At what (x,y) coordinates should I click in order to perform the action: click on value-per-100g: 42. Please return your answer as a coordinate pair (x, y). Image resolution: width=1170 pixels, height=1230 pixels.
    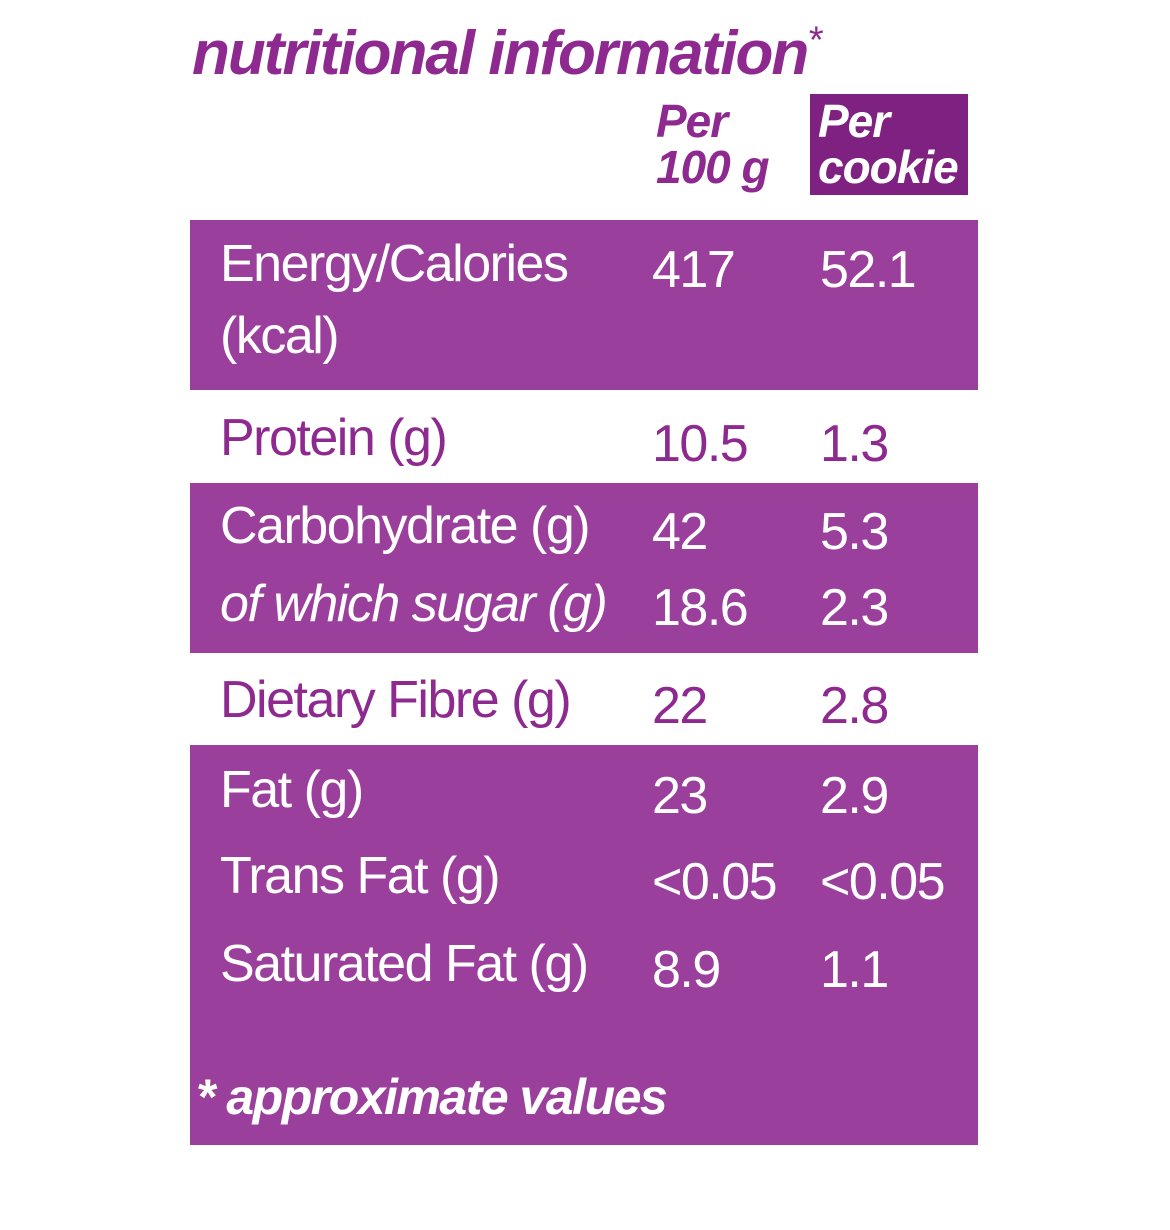
    Looking at the image, I should click on (680, 532).